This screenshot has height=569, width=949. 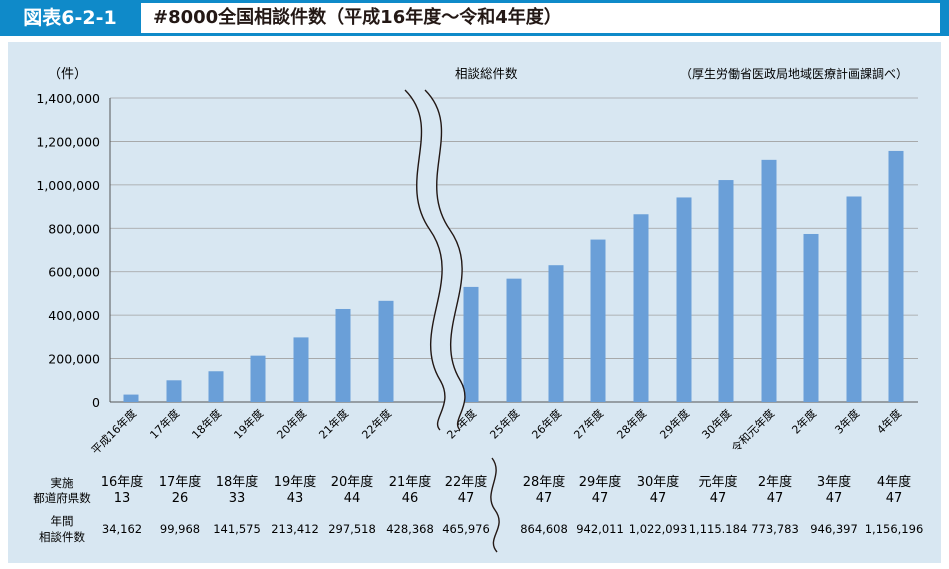 What do you see at coordinates (352, 529) in the screenshot?
I see `table-consultation-count: 297,518` at bounding box center [352, 529].